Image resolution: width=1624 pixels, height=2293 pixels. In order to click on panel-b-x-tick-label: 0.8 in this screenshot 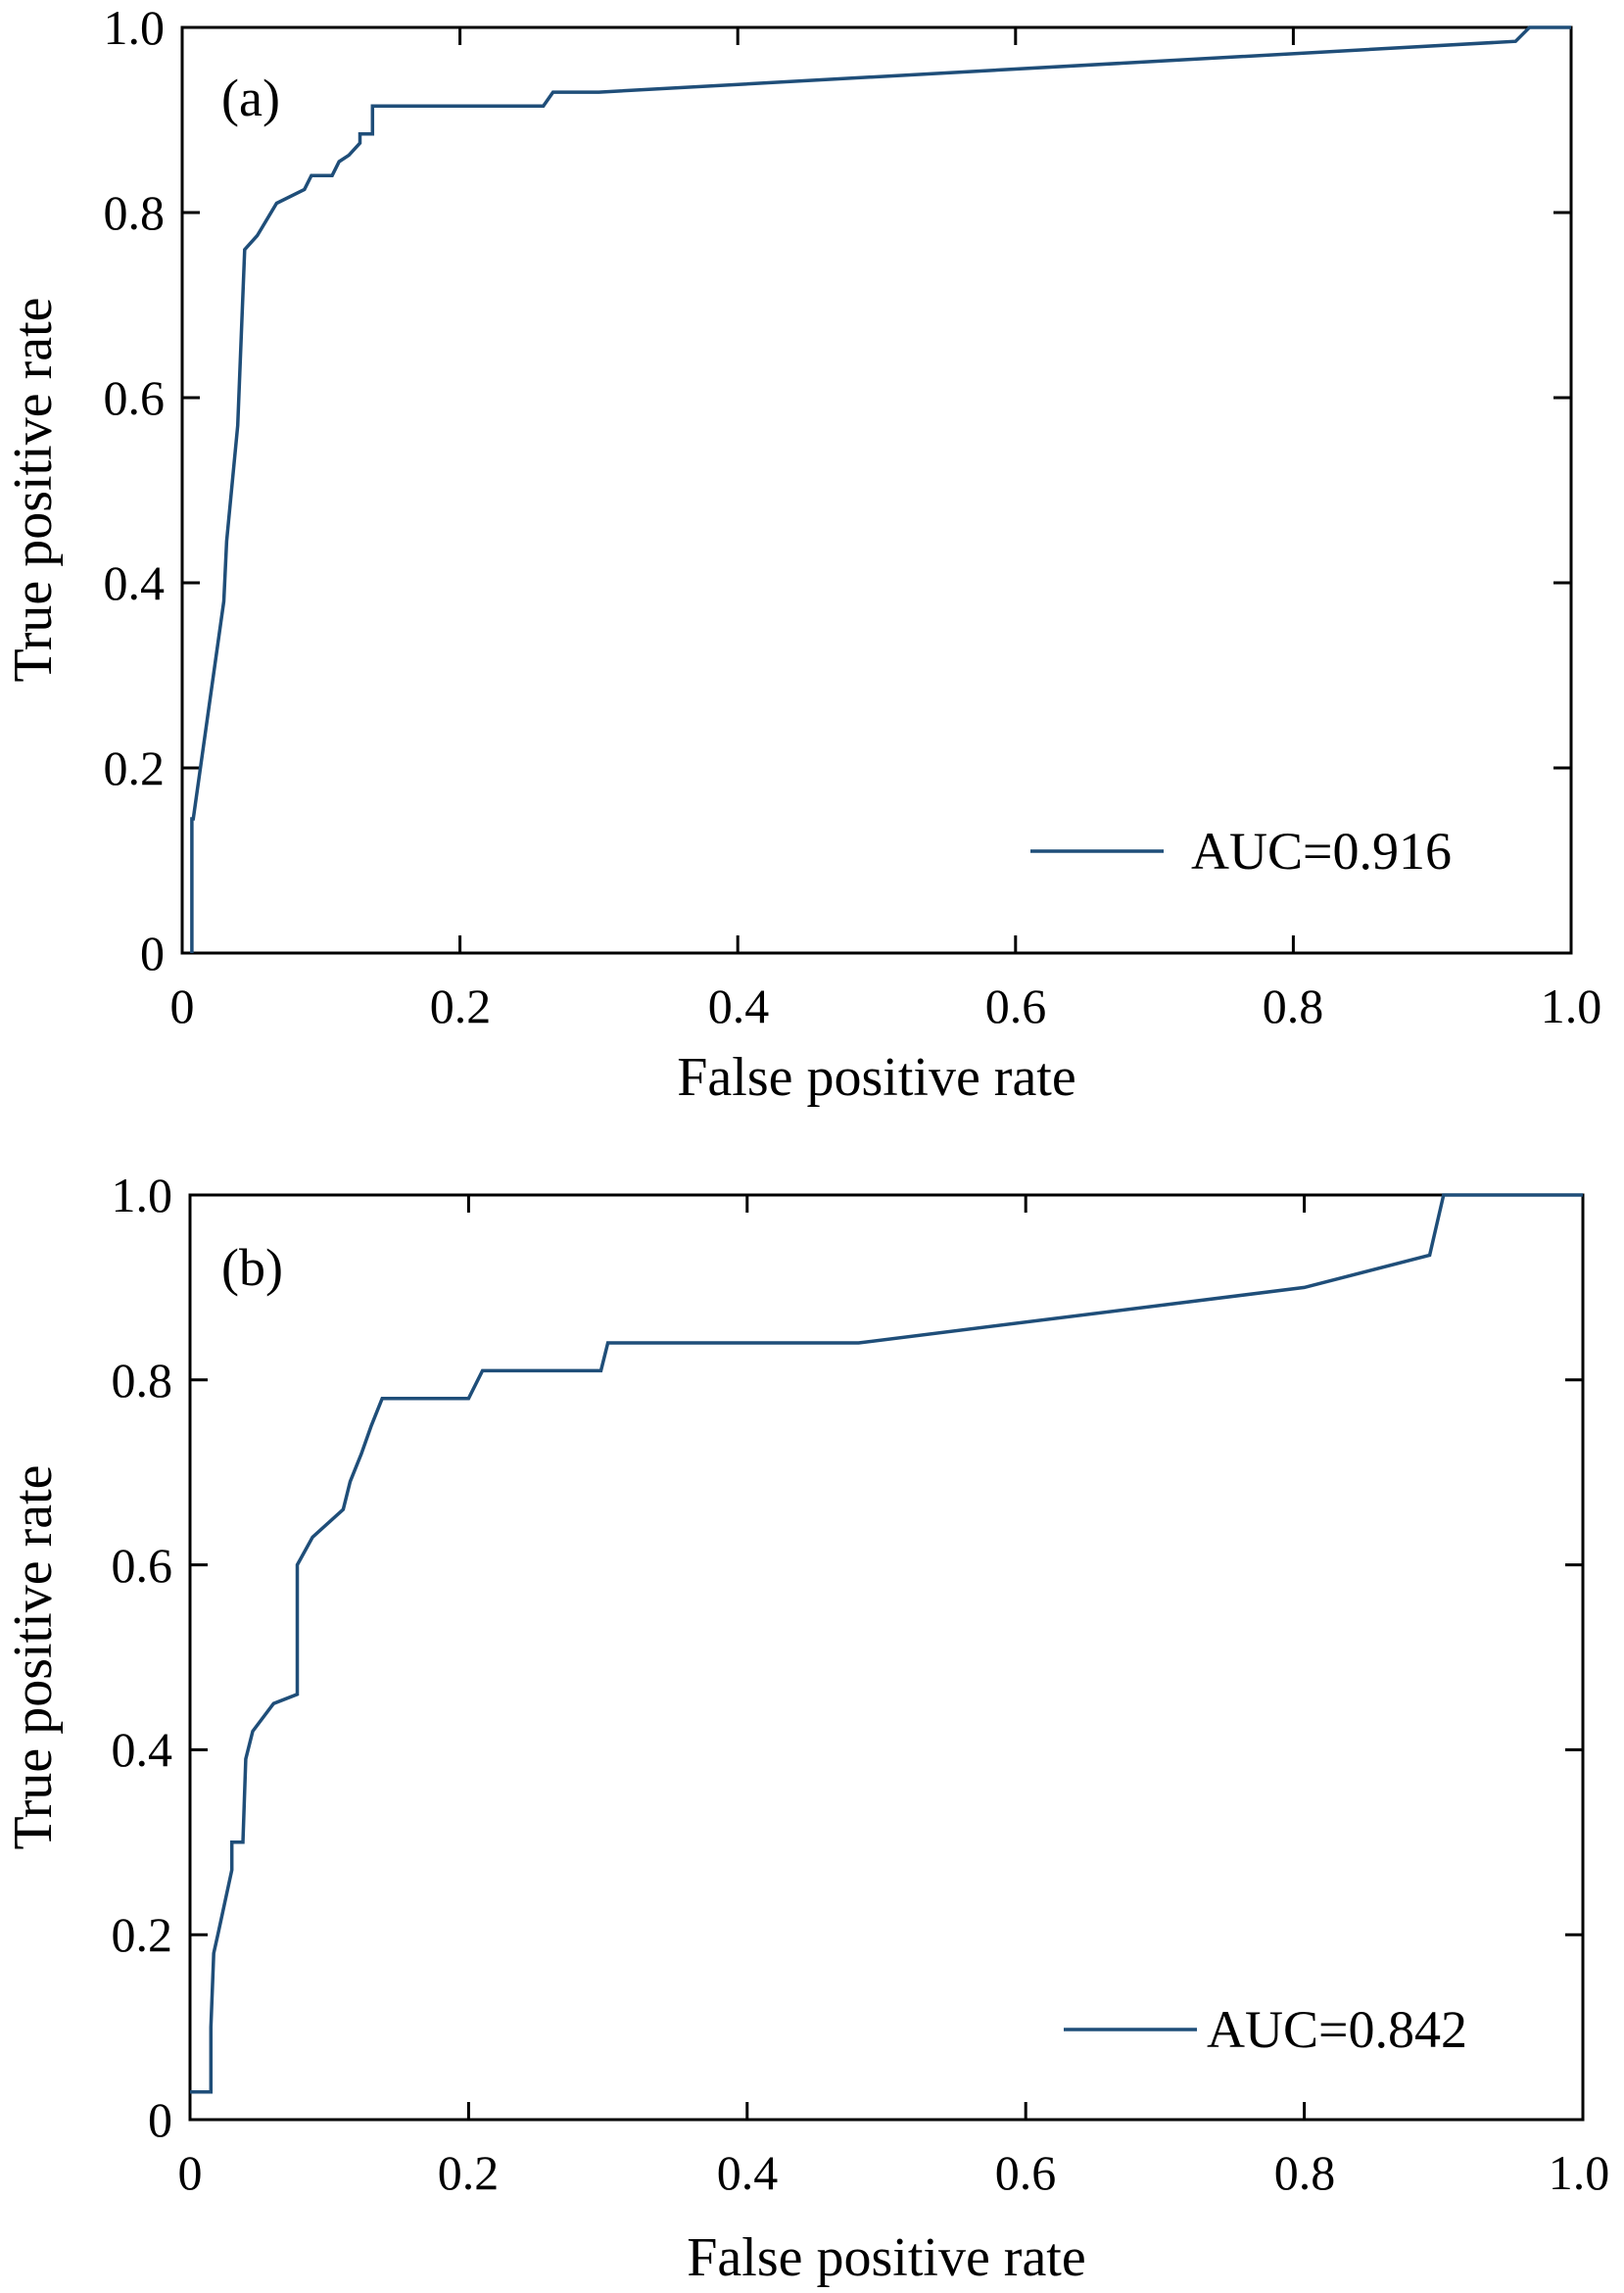, I will do `click(1305, 2172)`.